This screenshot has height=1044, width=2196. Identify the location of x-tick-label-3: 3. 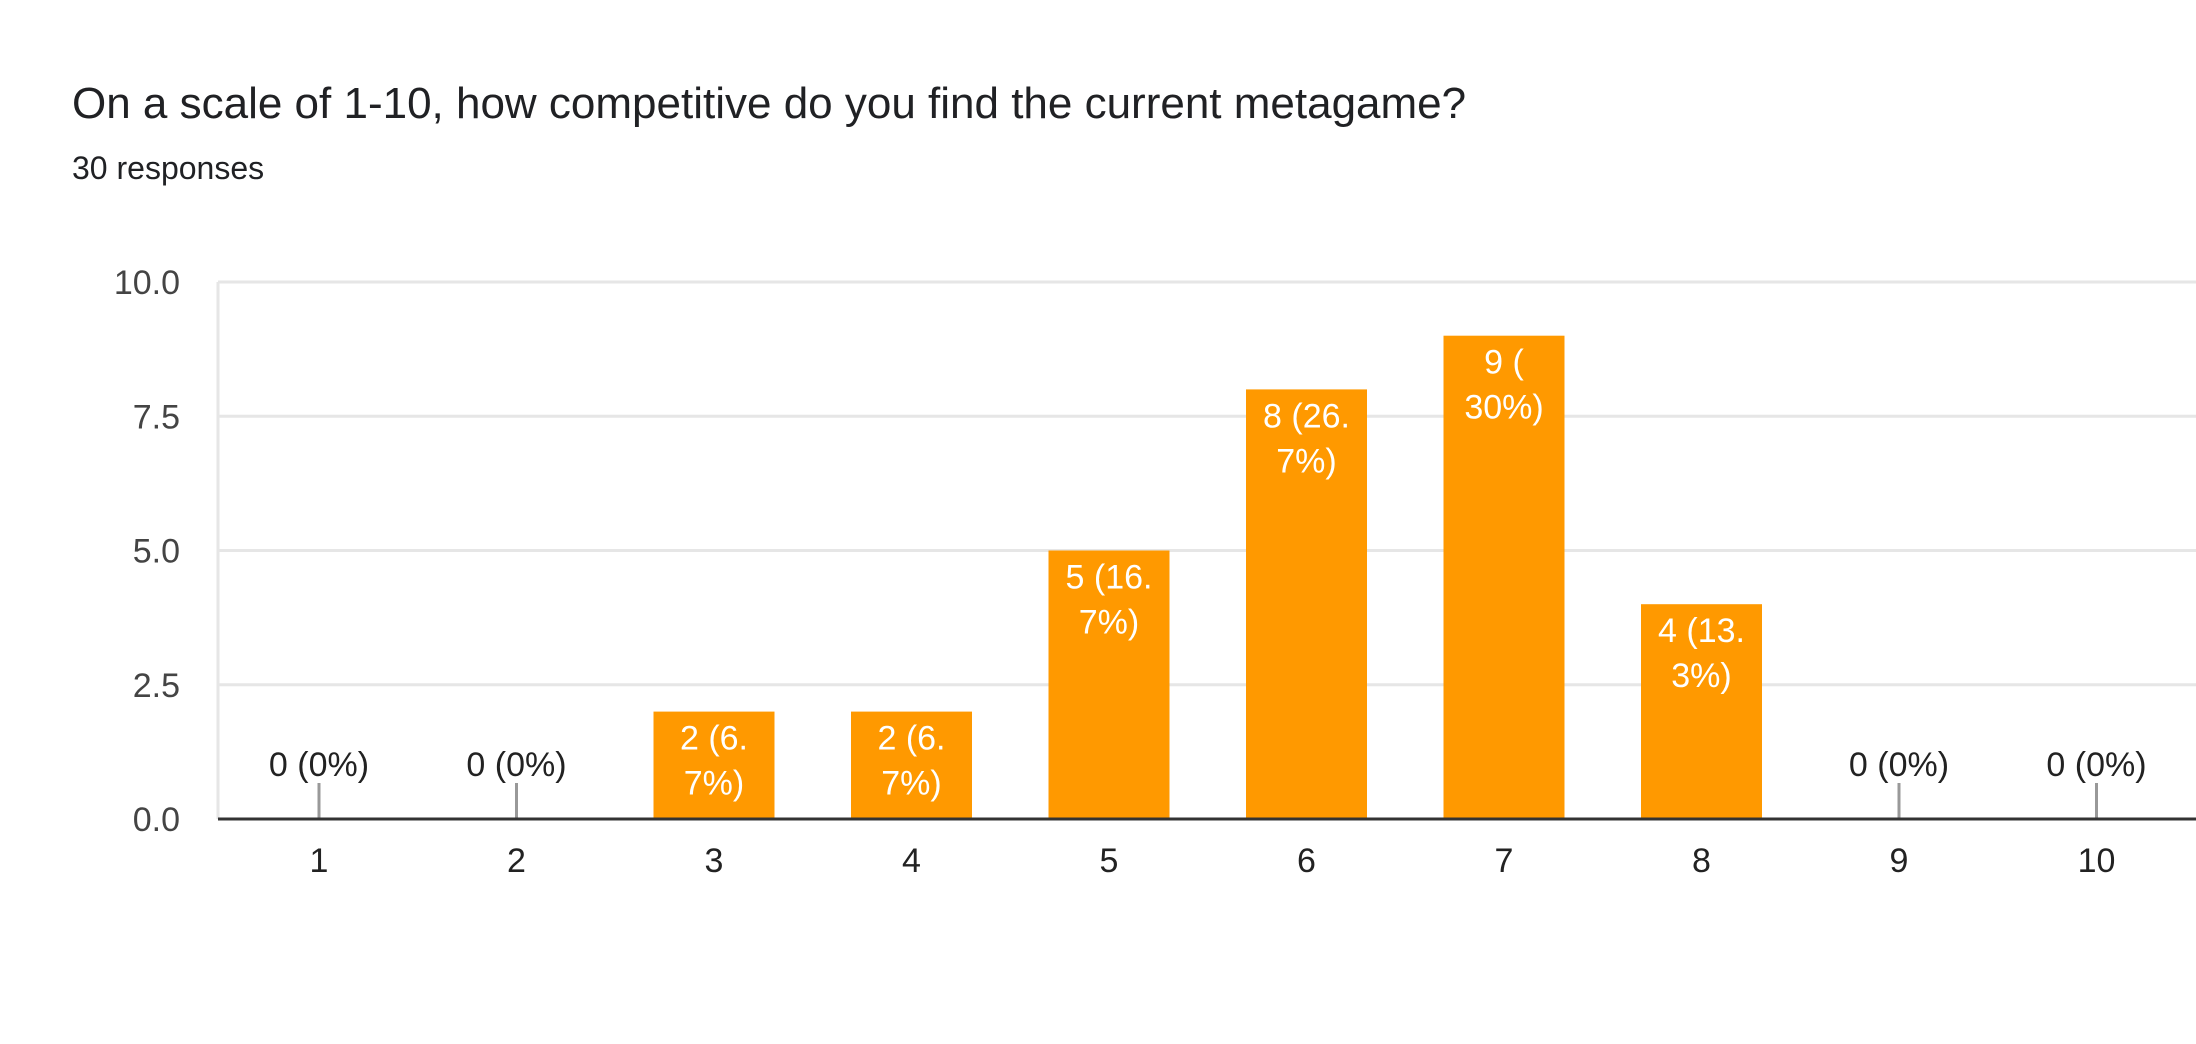
(714, 861).